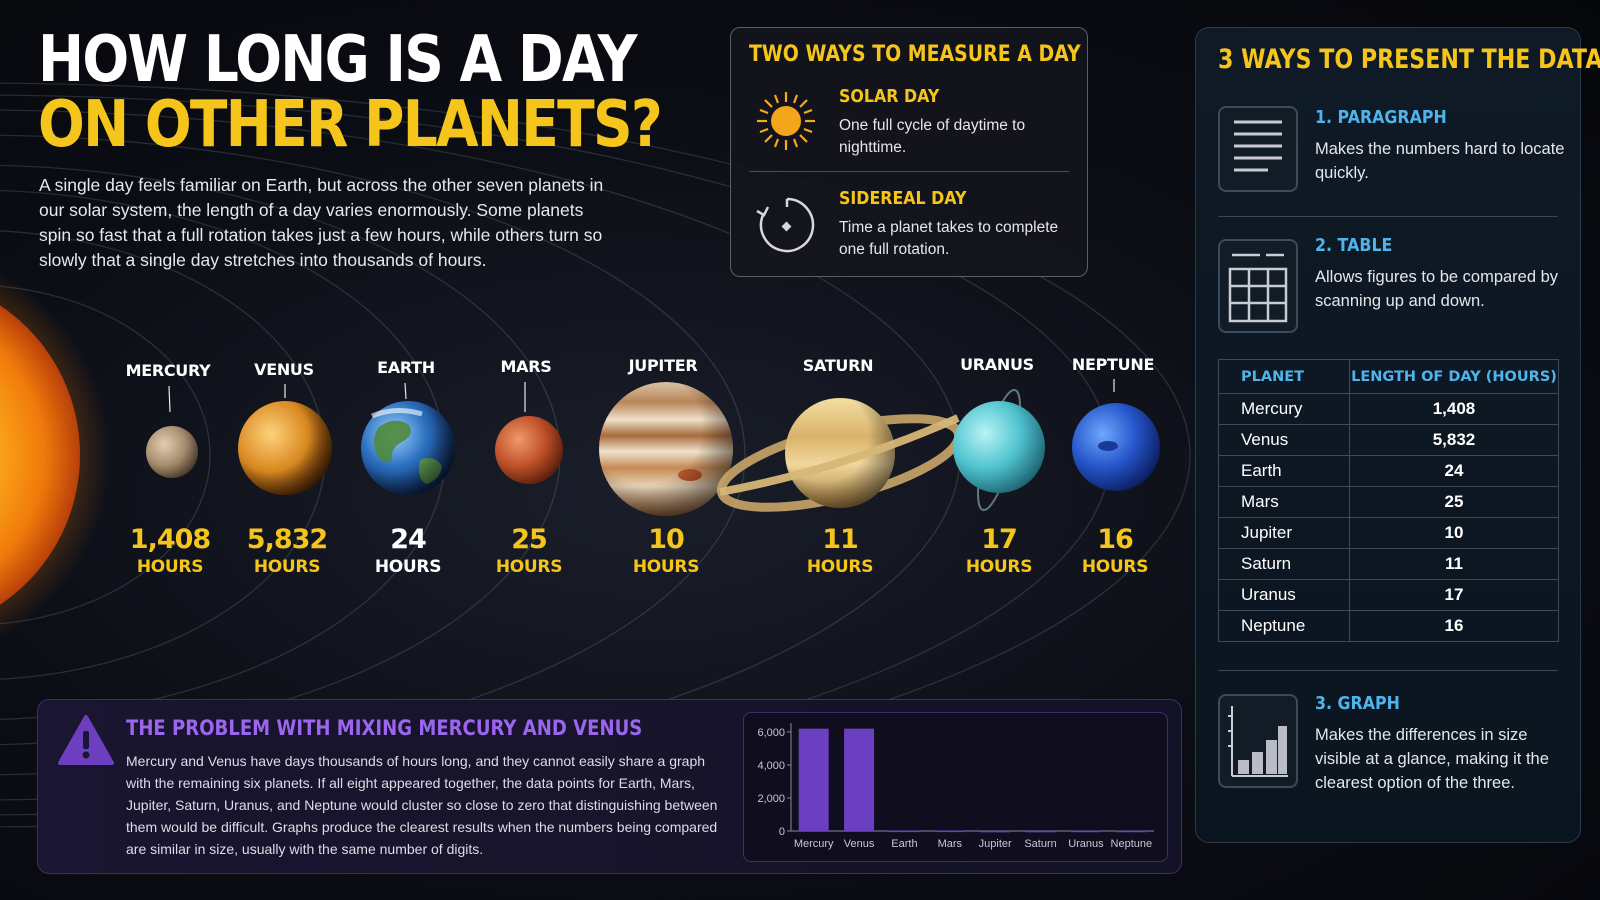 Image resolution: width=1600 pixels, height=900 pixels. Describe the element at coordinates (903, 198) in the screenshot. I see `sidereal-day-title: SIDEREAL DAY` at that location.